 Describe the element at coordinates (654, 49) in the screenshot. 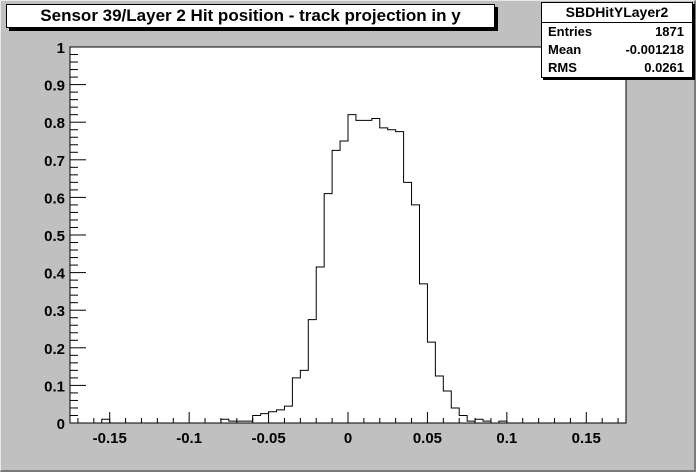

I see `stat-value: -0.001218` at that location.